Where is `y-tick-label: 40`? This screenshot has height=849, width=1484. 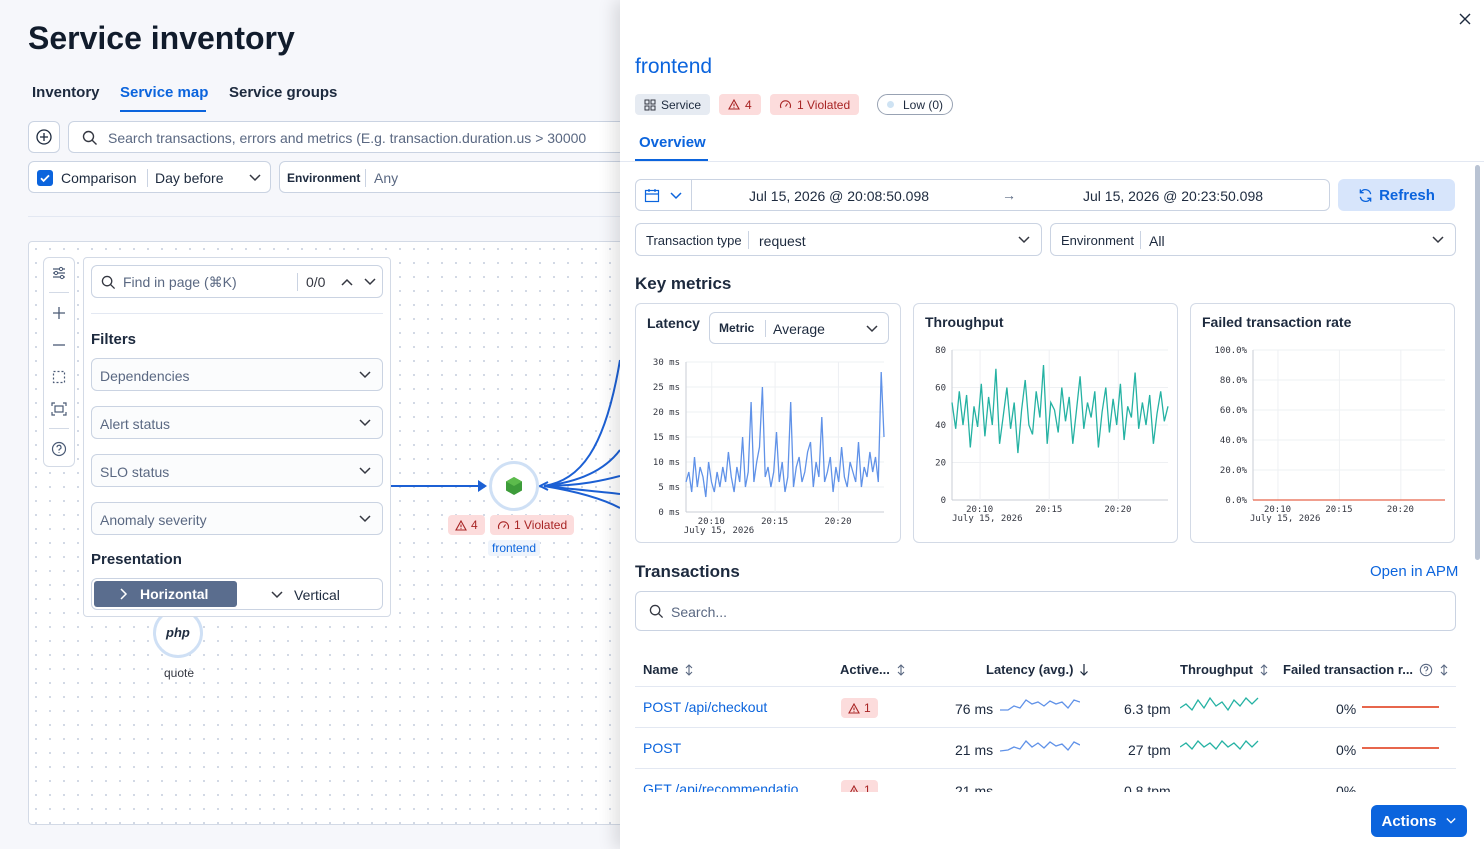 y-tick-label: 40 is located at coordinates (940, 426).